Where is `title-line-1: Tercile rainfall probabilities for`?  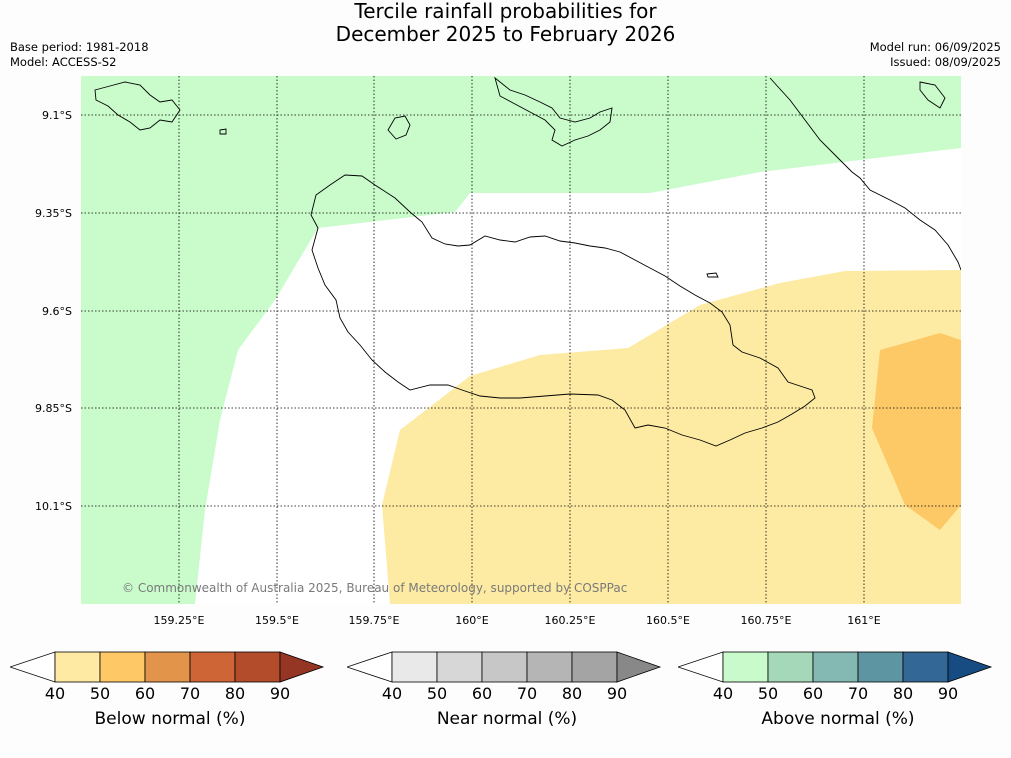 title-line-1: Tercile rainfall probabilities for is located at coordinates (505, 11).